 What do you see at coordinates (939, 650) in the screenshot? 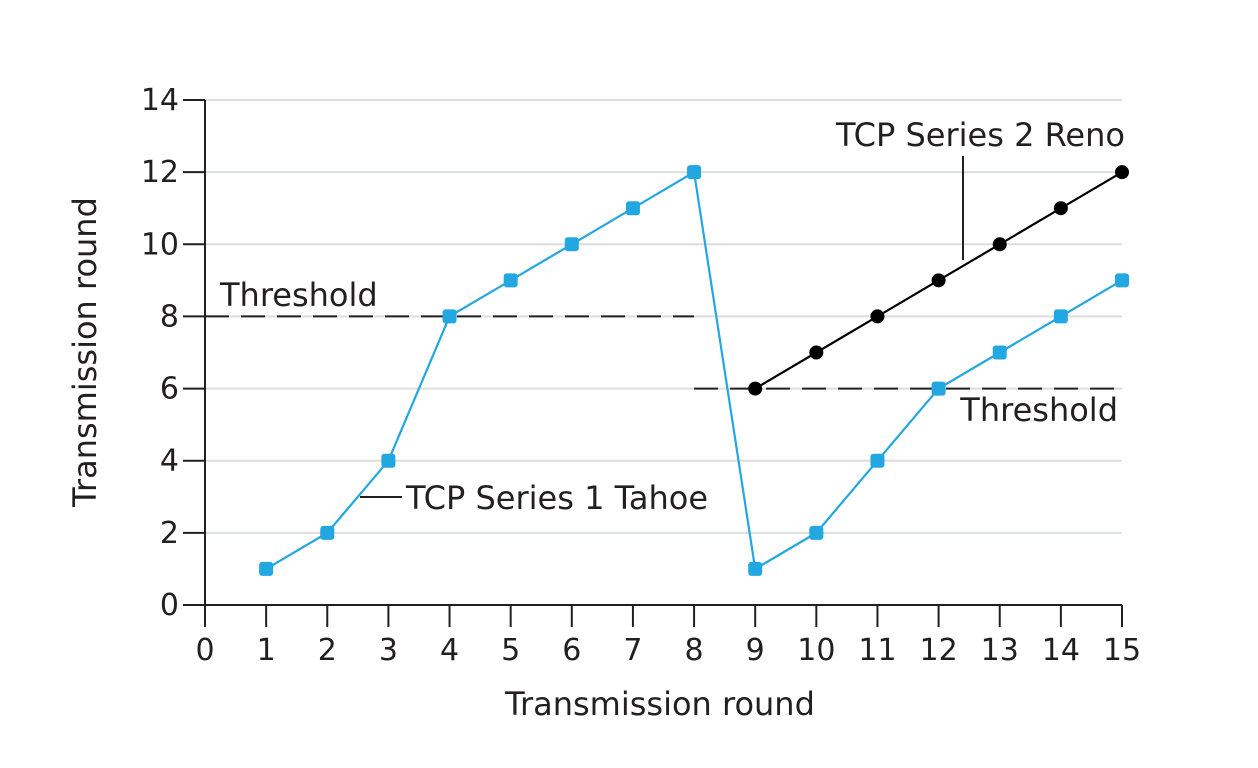
I see `x-tick-label: 12` at bounding box center [939, 650].